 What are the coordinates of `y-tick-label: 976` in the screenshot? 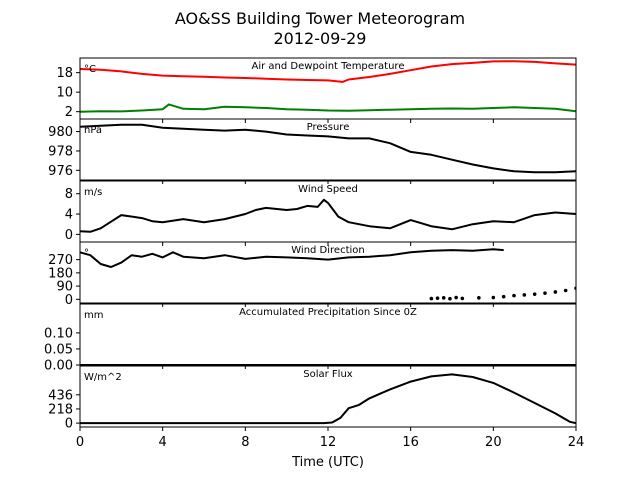 It's located at (60, 171).